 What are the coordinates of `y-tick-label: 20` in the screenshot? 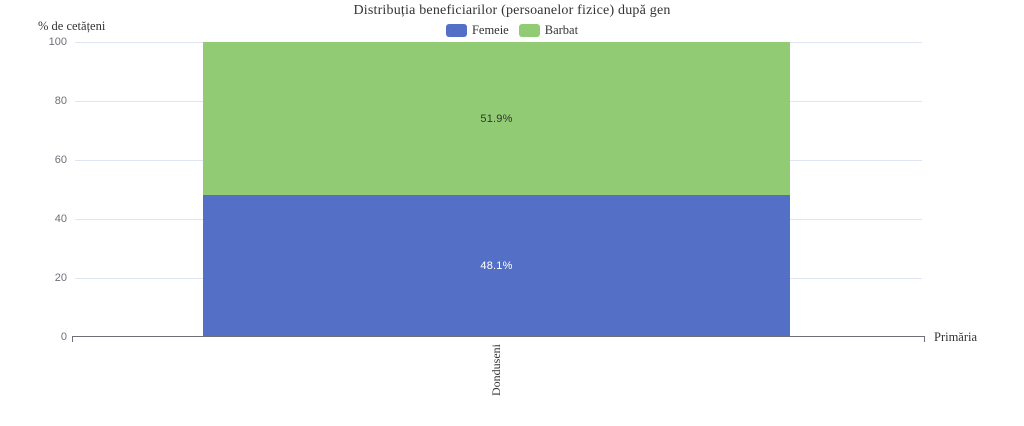 It's located at (60, 278).